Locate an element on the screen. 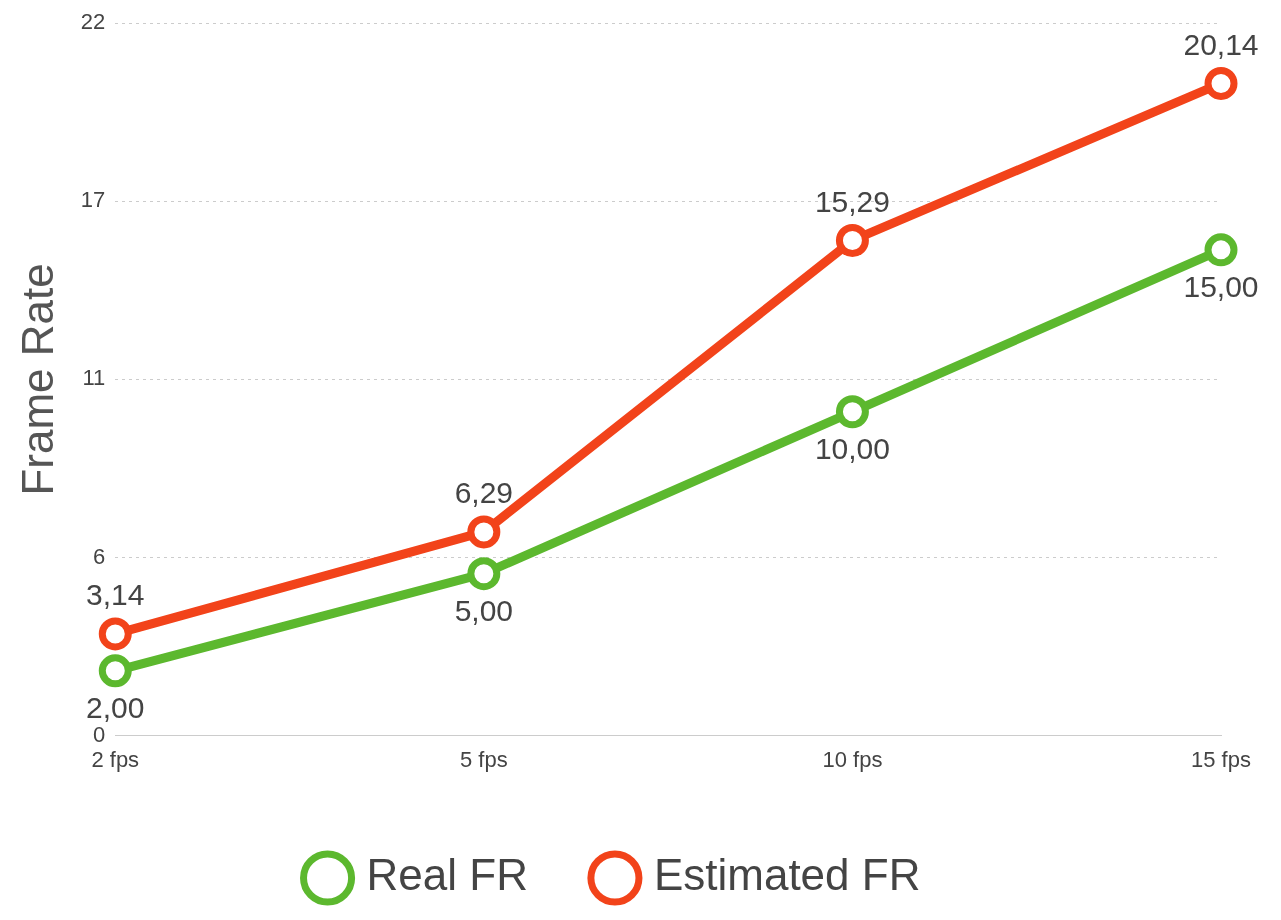 This screenshot has height=920, width=1281. legend-label: Real FR is located at coordinates (447, 875).